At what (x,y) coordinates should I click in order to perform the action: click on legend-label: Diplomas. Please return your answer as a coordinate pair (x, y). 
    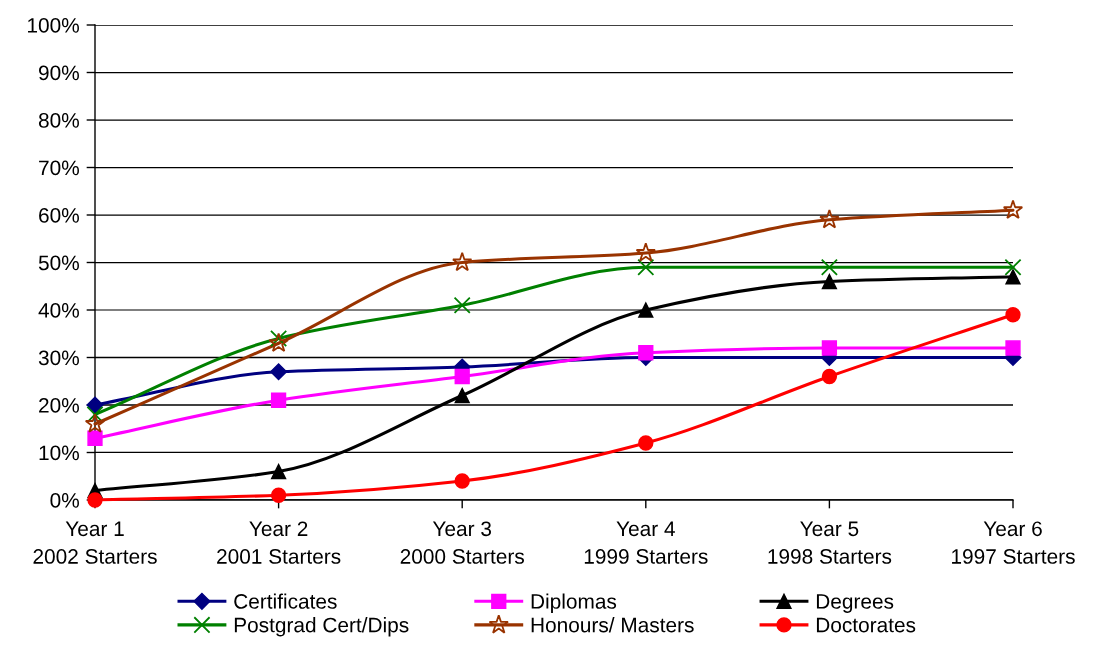
    Looking at the image, I should click on (574, 603).